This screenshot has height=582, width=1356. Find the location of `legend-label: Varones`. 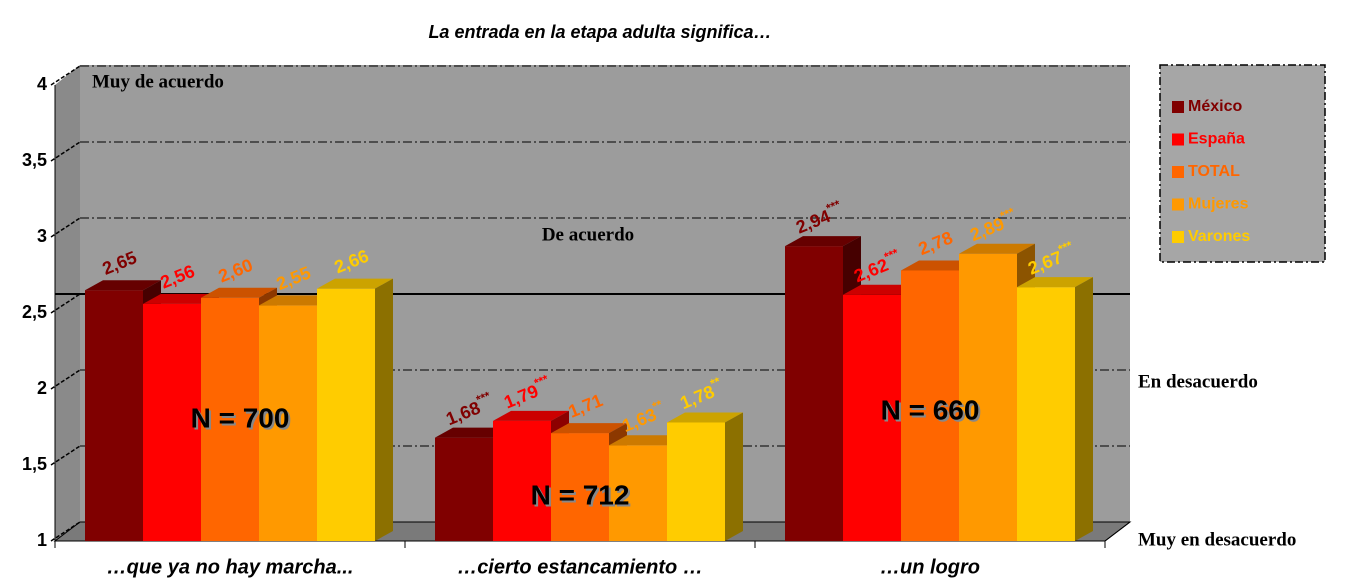

legend-label: Varones is located at coordinates (1219, 236).